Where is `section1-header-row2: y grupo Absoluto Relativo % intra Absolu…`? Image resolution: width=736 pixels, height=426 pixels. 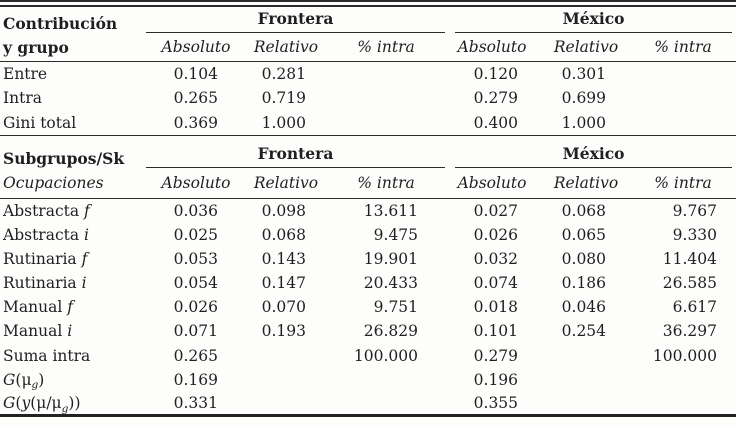 section1-header-row2: y grupo Absoluto Relativo % intra Absolu… is located at coordinates (368, 47).